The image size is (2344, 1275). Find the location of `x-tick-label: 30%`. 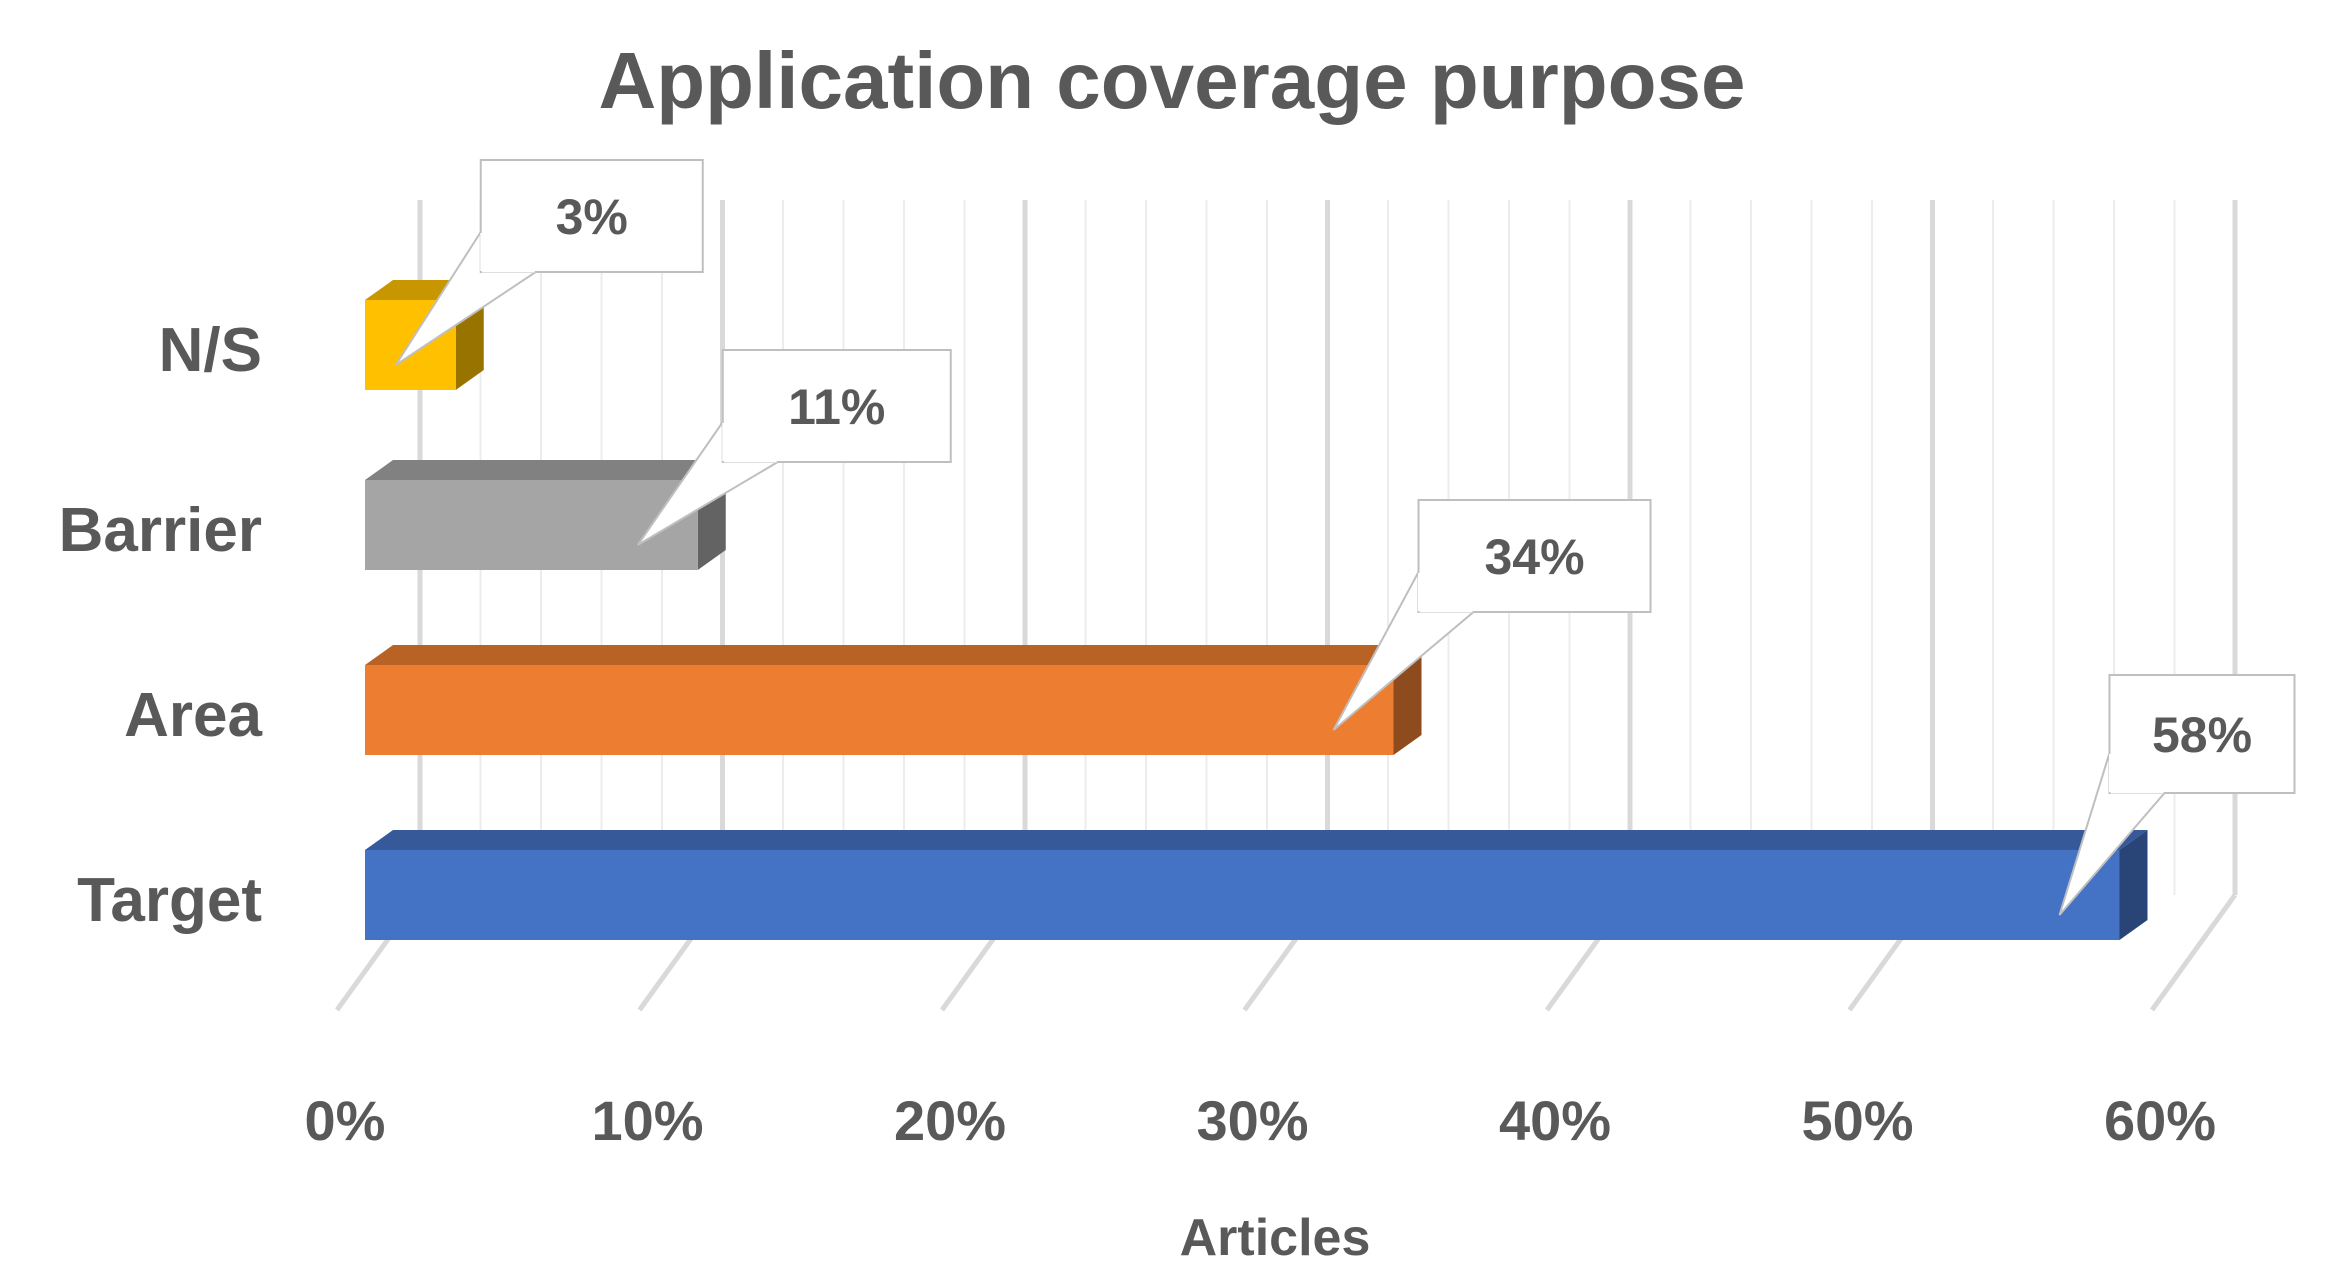

x-tick-label: 30% is located at coordinates (1252, 1120).